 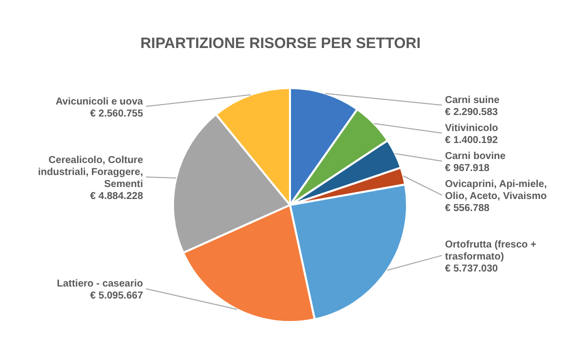 What do you see at coordinates (91, 172) in the screenshot?
I see `slice-label: Cerealicolo, Colture industriali, Foraggere, Sementi` at bounding box center [91, 172].